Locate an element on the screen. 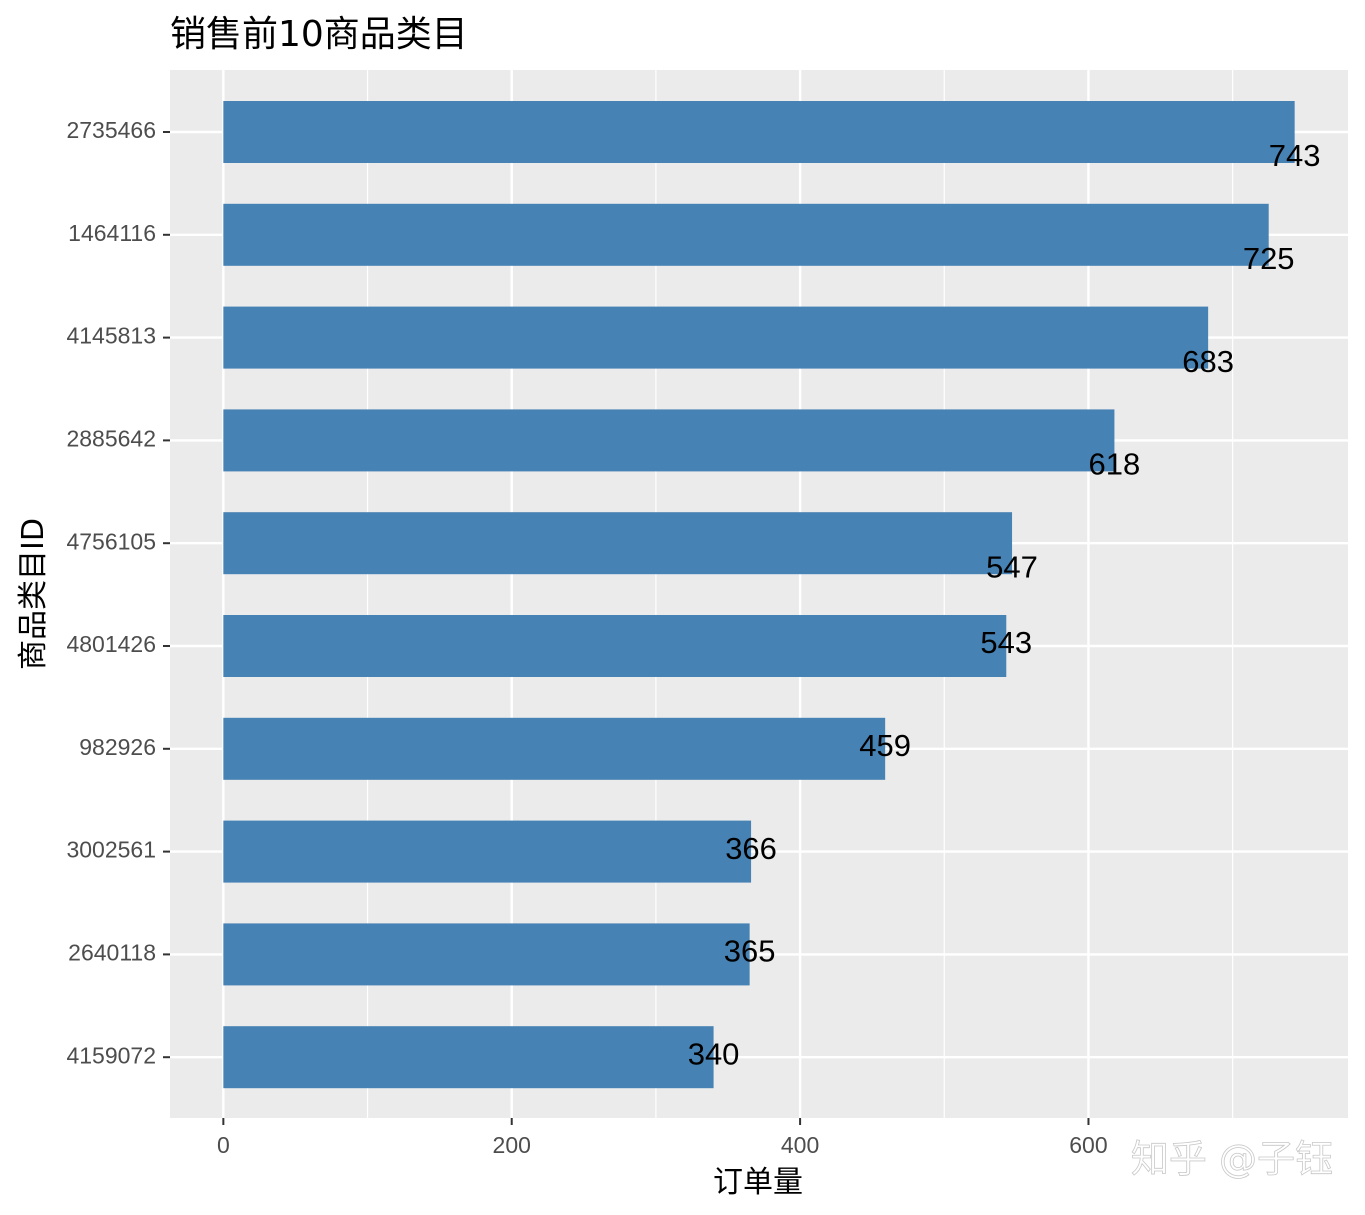 This screenshot has width=1365, height=1215. data-label-4756105: 547 is located at coordinates (1012, 566).